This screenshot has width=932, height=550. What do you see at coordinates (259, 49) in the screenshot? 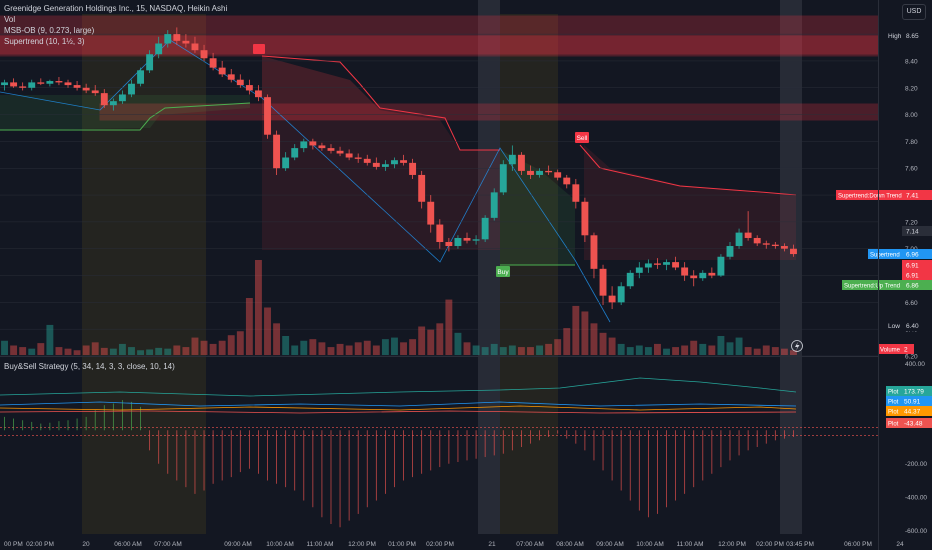
I see `order-block-marker` at bounding box center [259, 49].